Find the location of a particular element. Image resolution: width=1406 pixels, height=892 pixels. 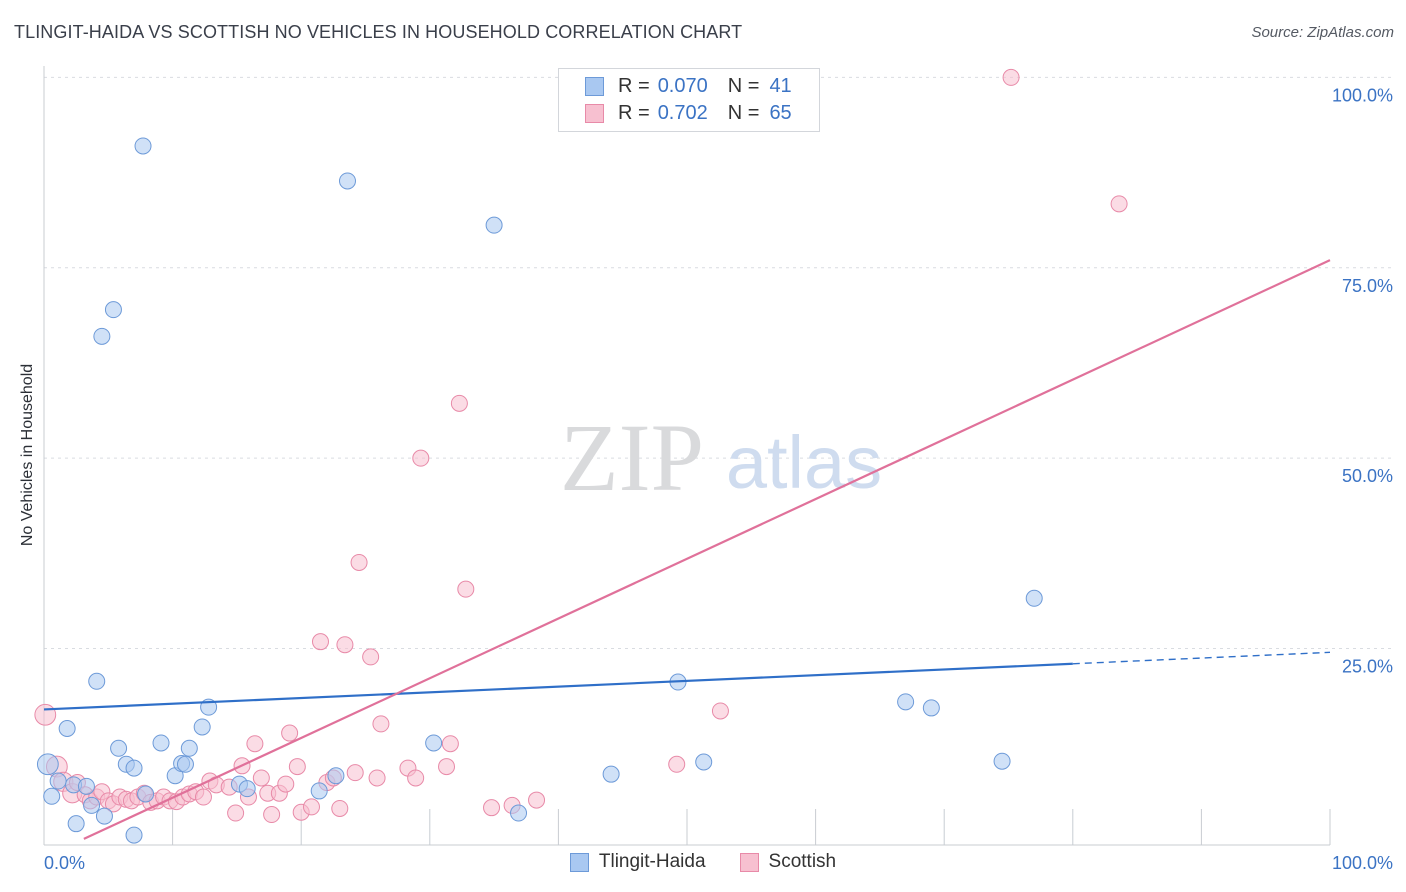

legend-row-tlingit-haida: R = 0.070 N = 41 is located at coordinates (688, 86).